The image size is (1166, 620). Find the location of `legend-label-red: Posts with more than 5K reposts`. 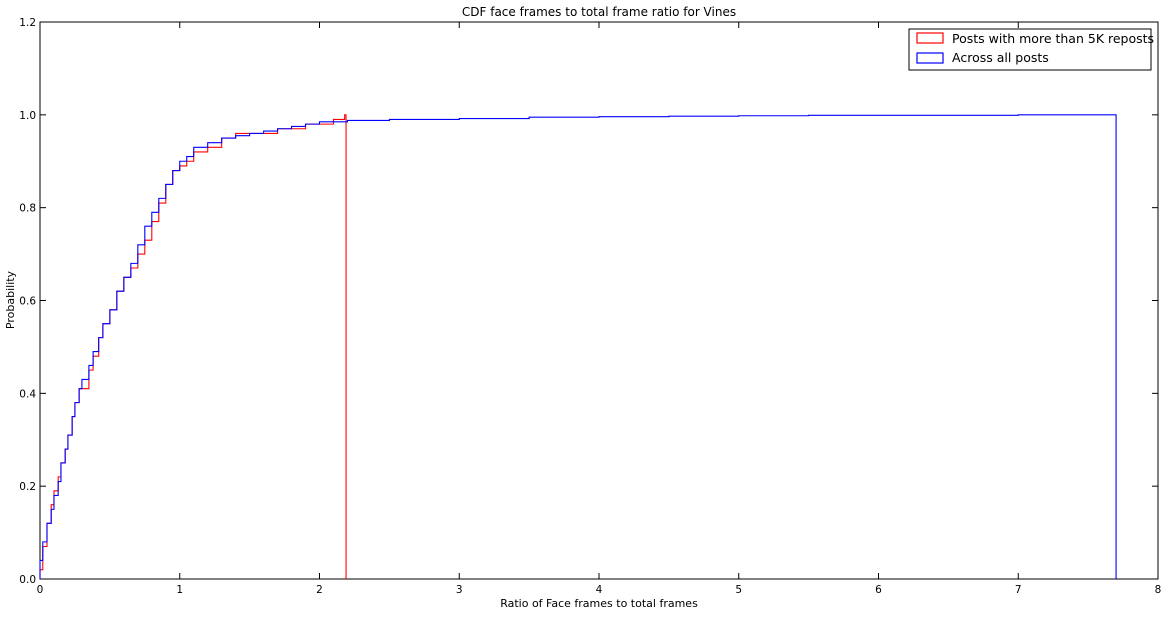

legend-label-red: Posts with more than 5K reposts is located at coordinates (1053, 38).